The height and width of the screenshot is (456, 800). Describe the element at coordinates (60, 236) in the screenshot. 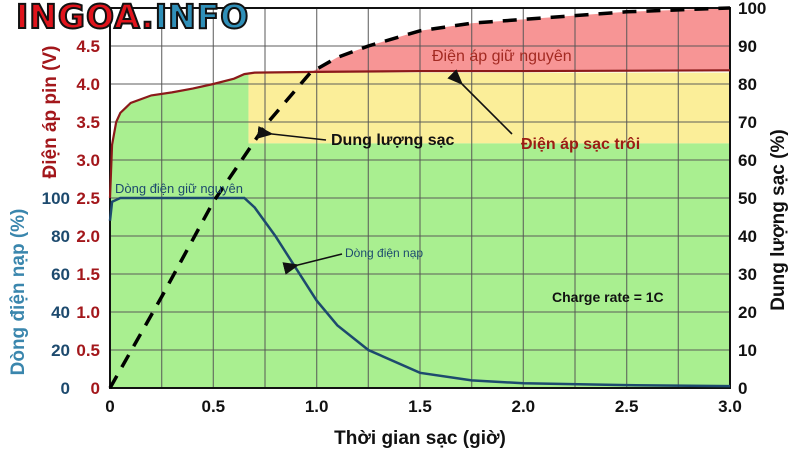

I see `current-tick-label: 80` at that location.